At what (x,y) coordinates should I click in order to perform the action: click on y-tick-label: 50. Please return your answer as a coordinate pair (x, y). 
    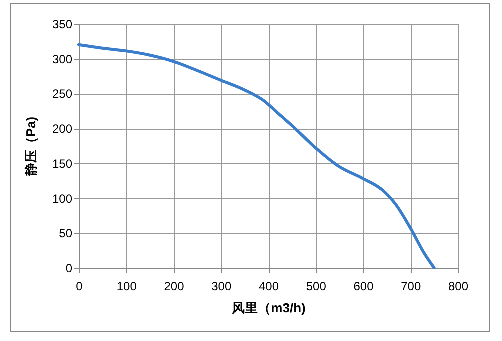
    Looking at the image, I should click on (66, 233).